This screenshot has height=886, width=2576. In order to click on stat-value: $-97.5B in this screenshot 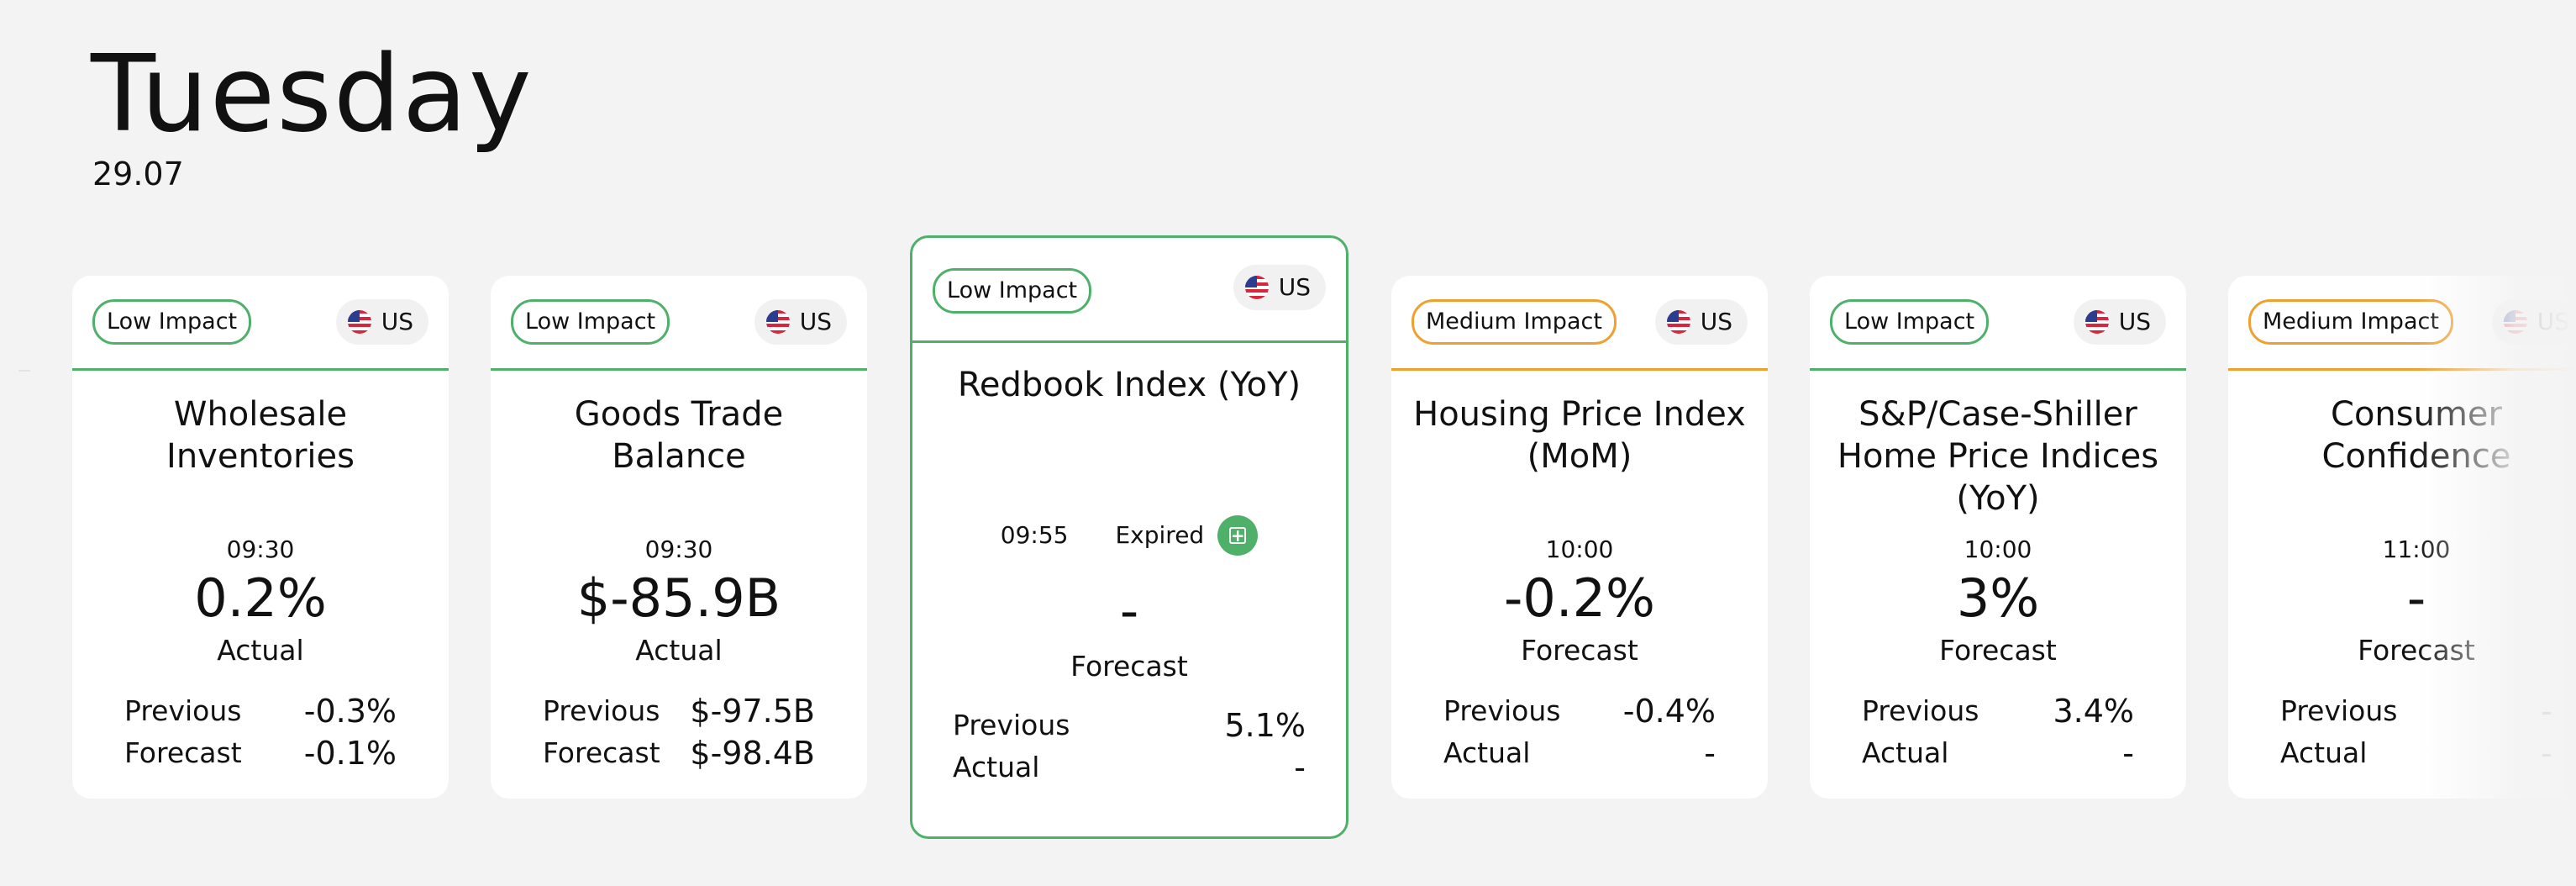, I will do `click(752, 711)`.